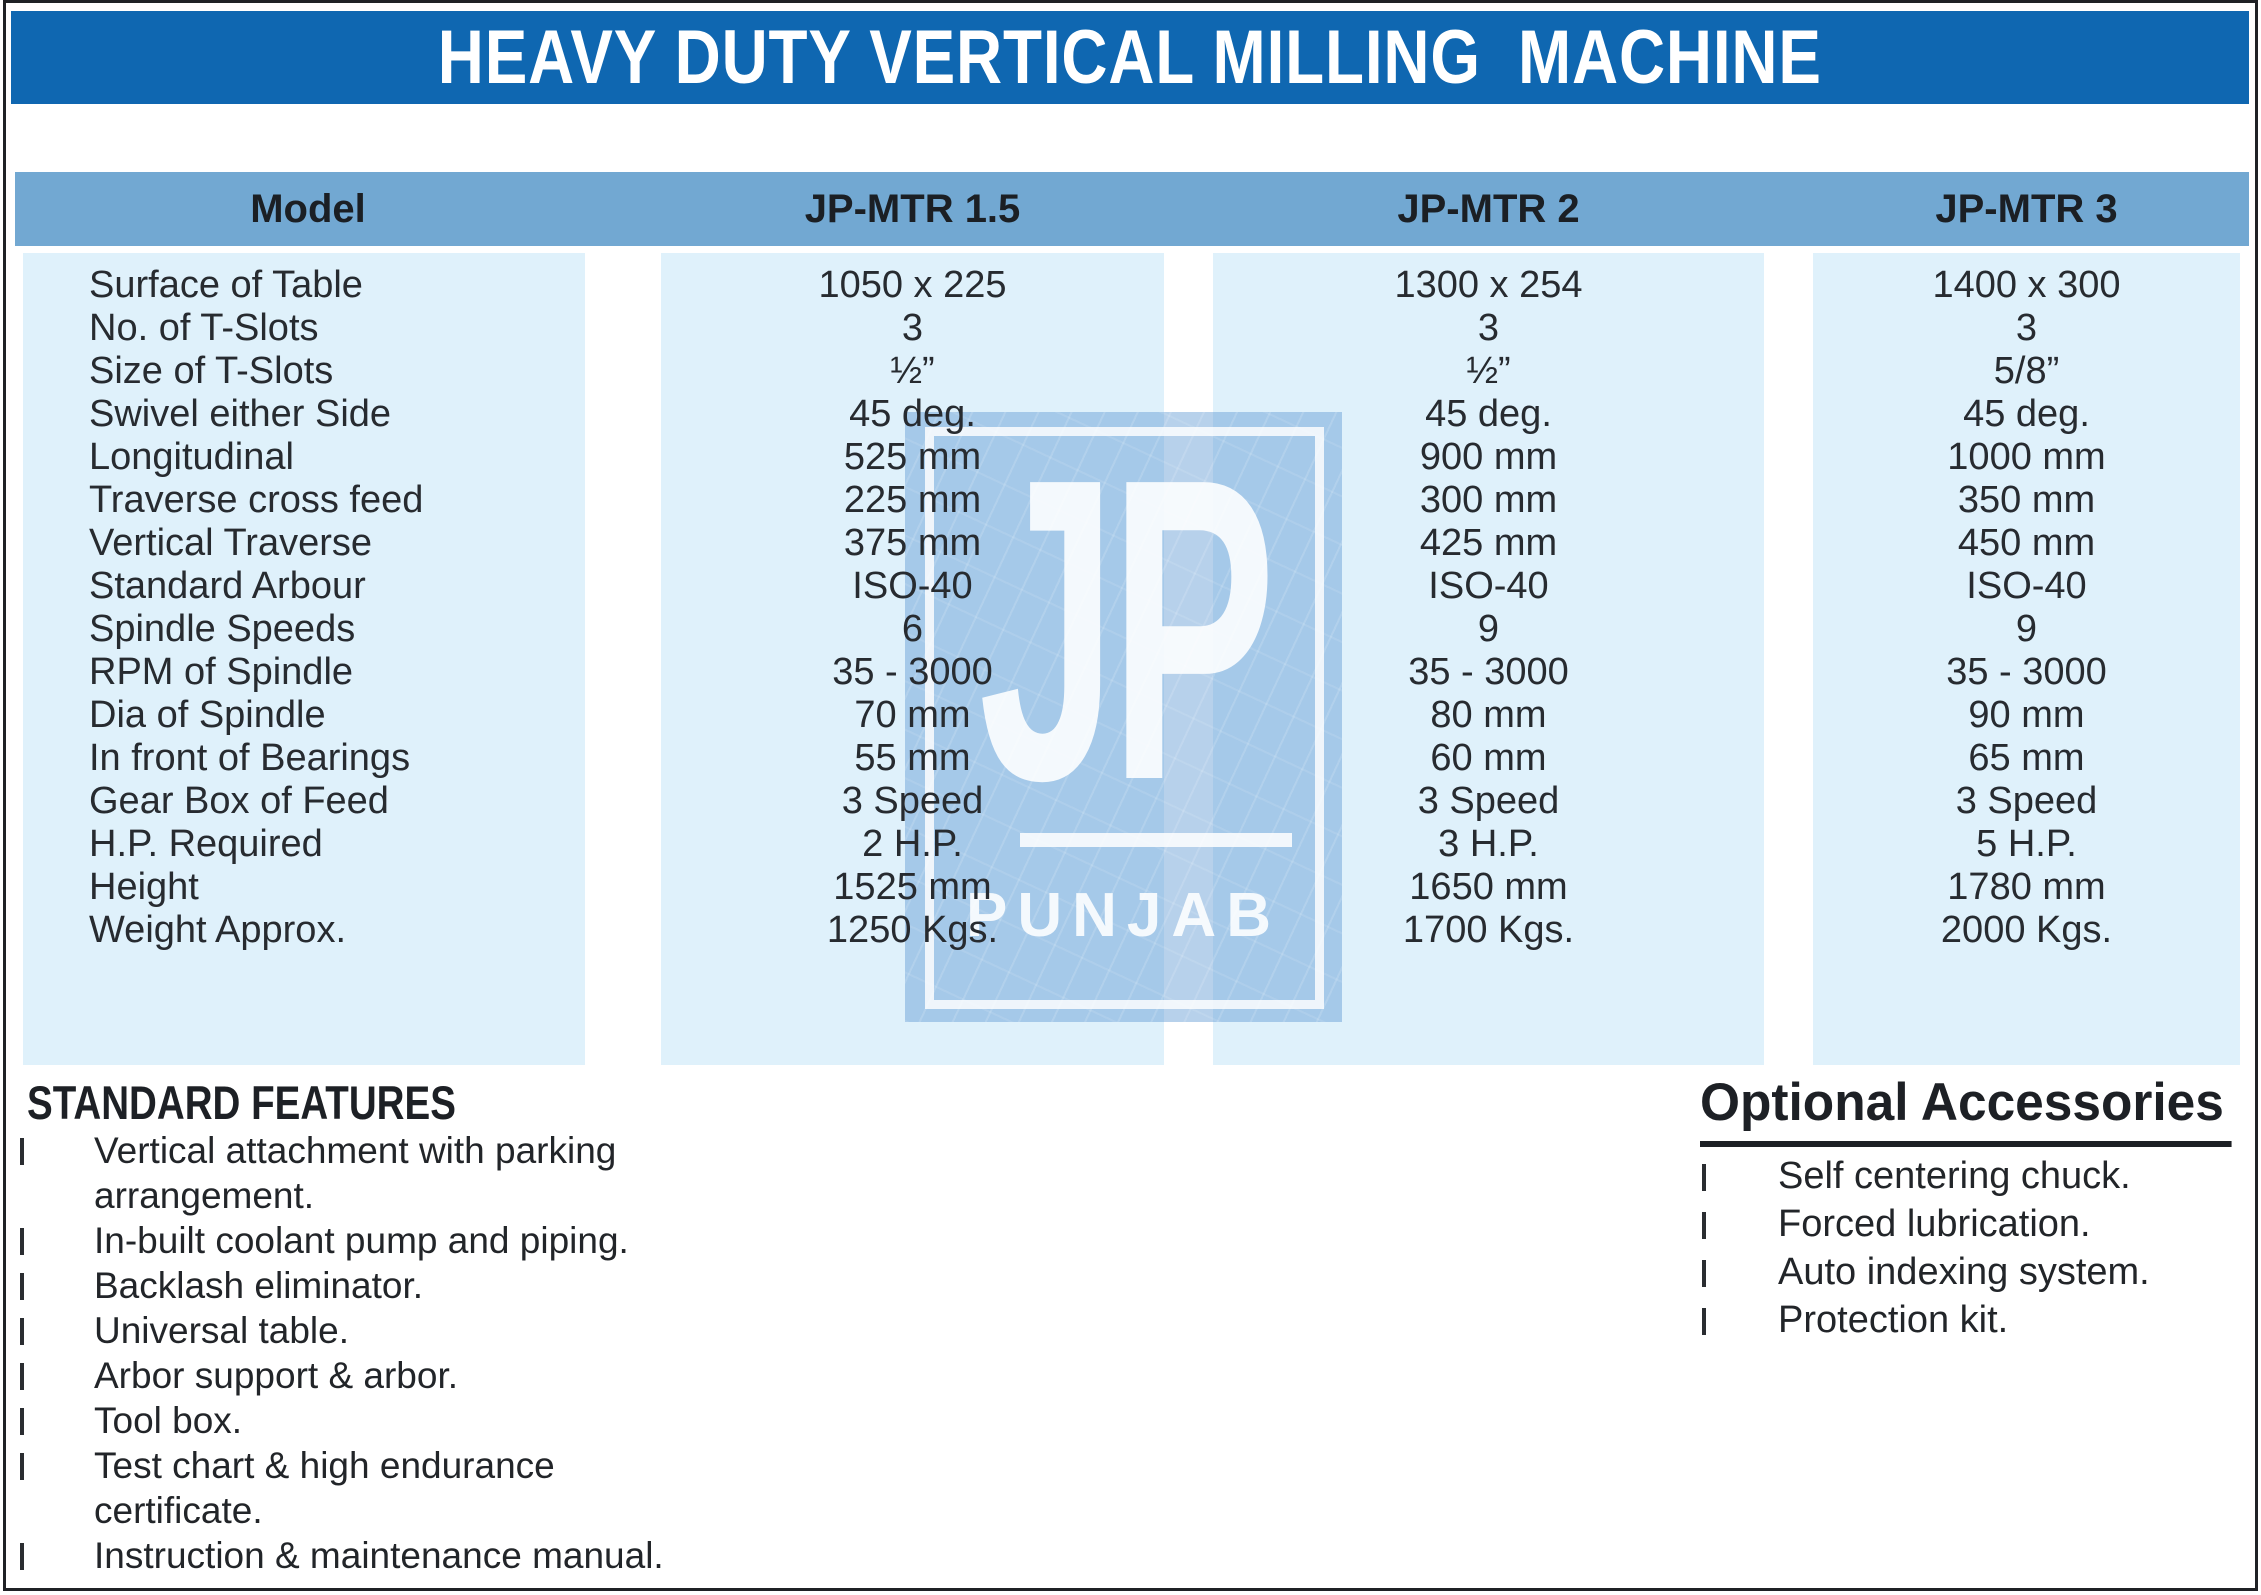 Image resolution: width=2261 pixels, height=1595 pixels. What do you see at coordinates (227, 586) in the screenshot?
I see `spec-row-label: Standard Arbour` at bounding box center [227, 586].